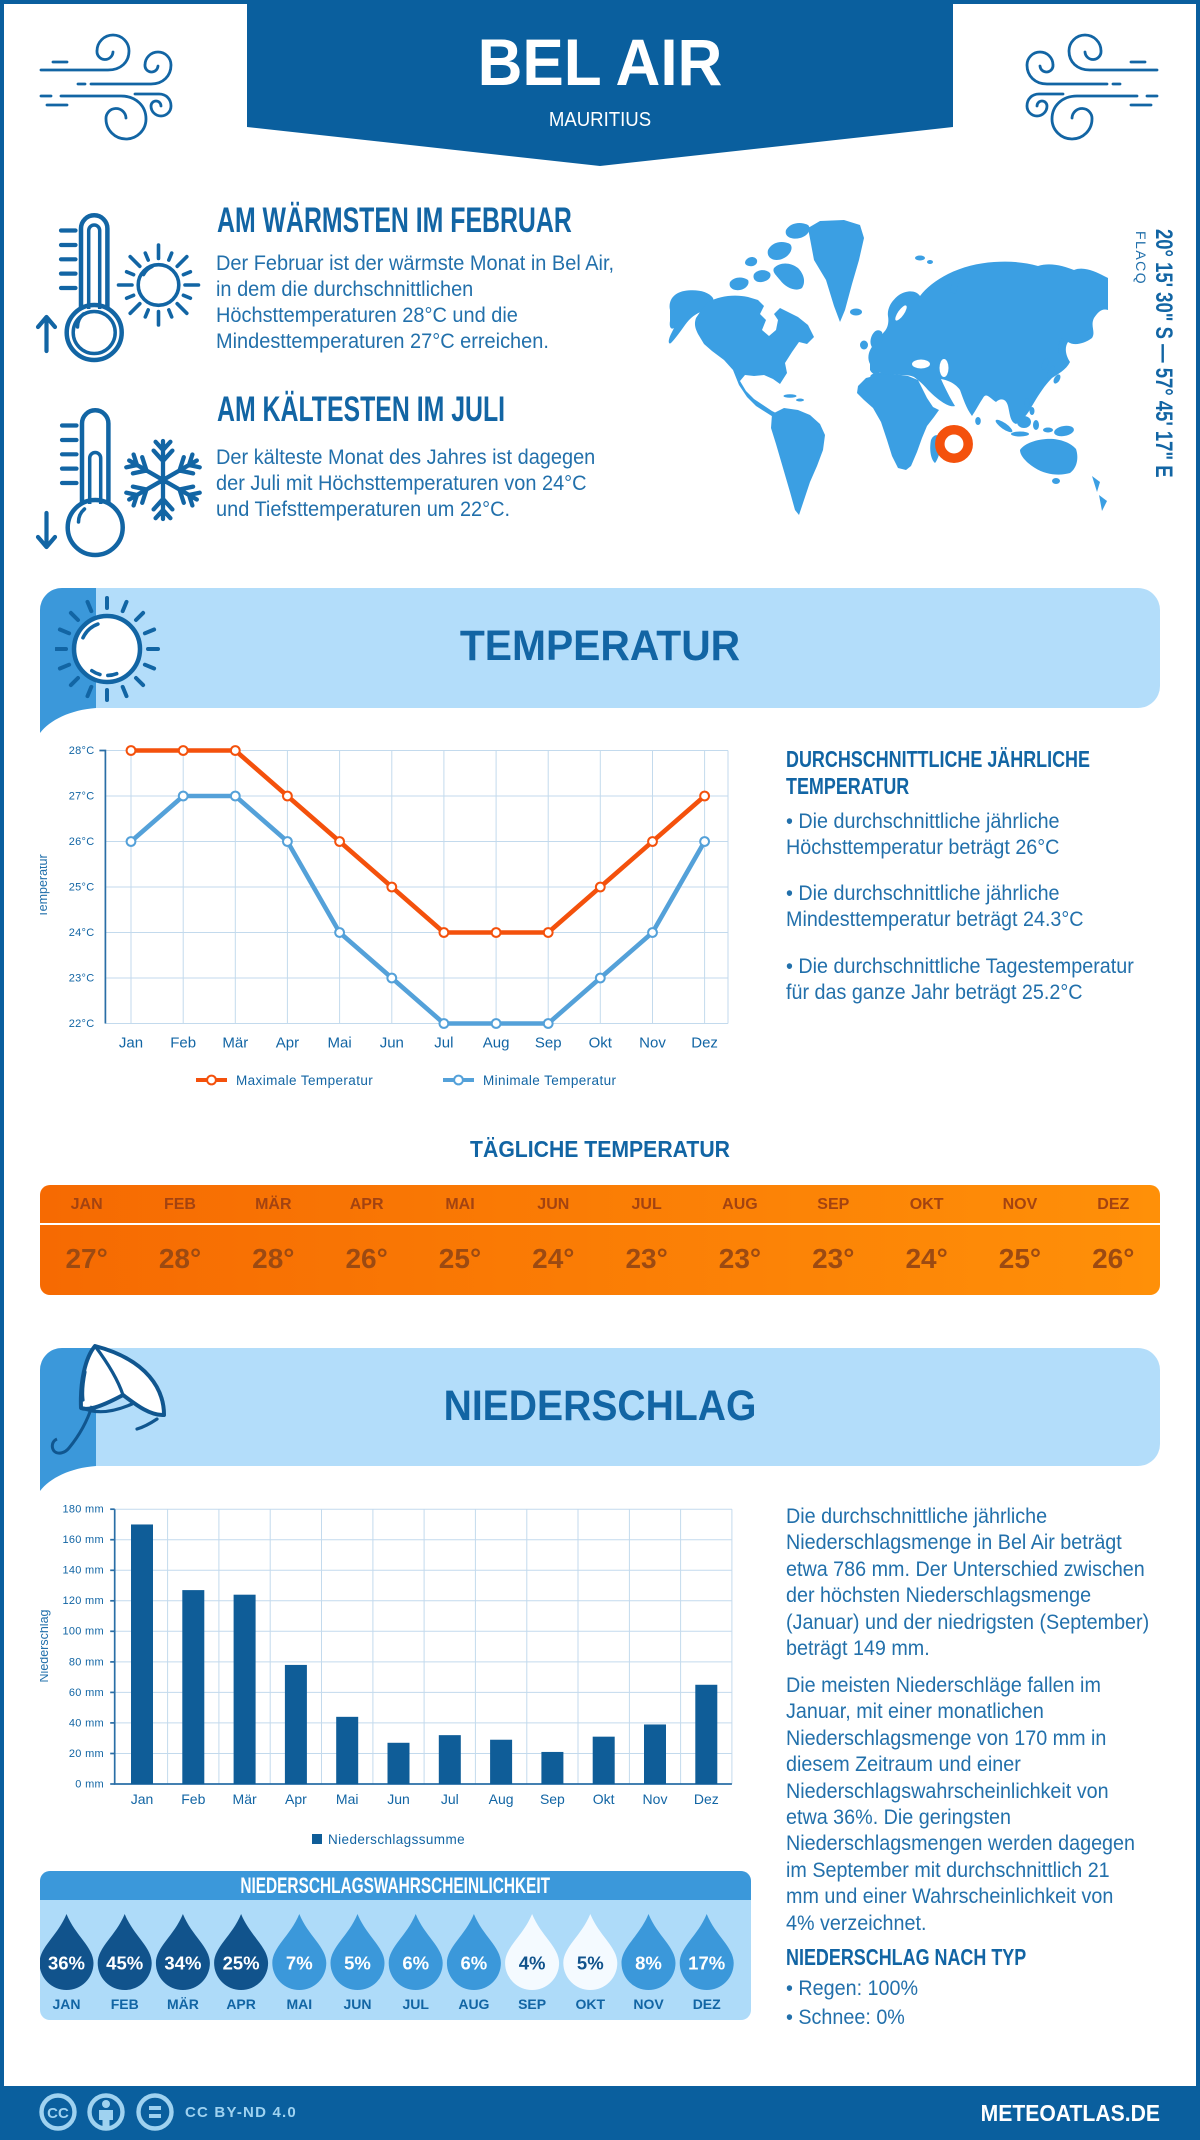 This screenshot has height=2140, width=1200. I want to click on svg-text: FEB, so click(125, 2004).